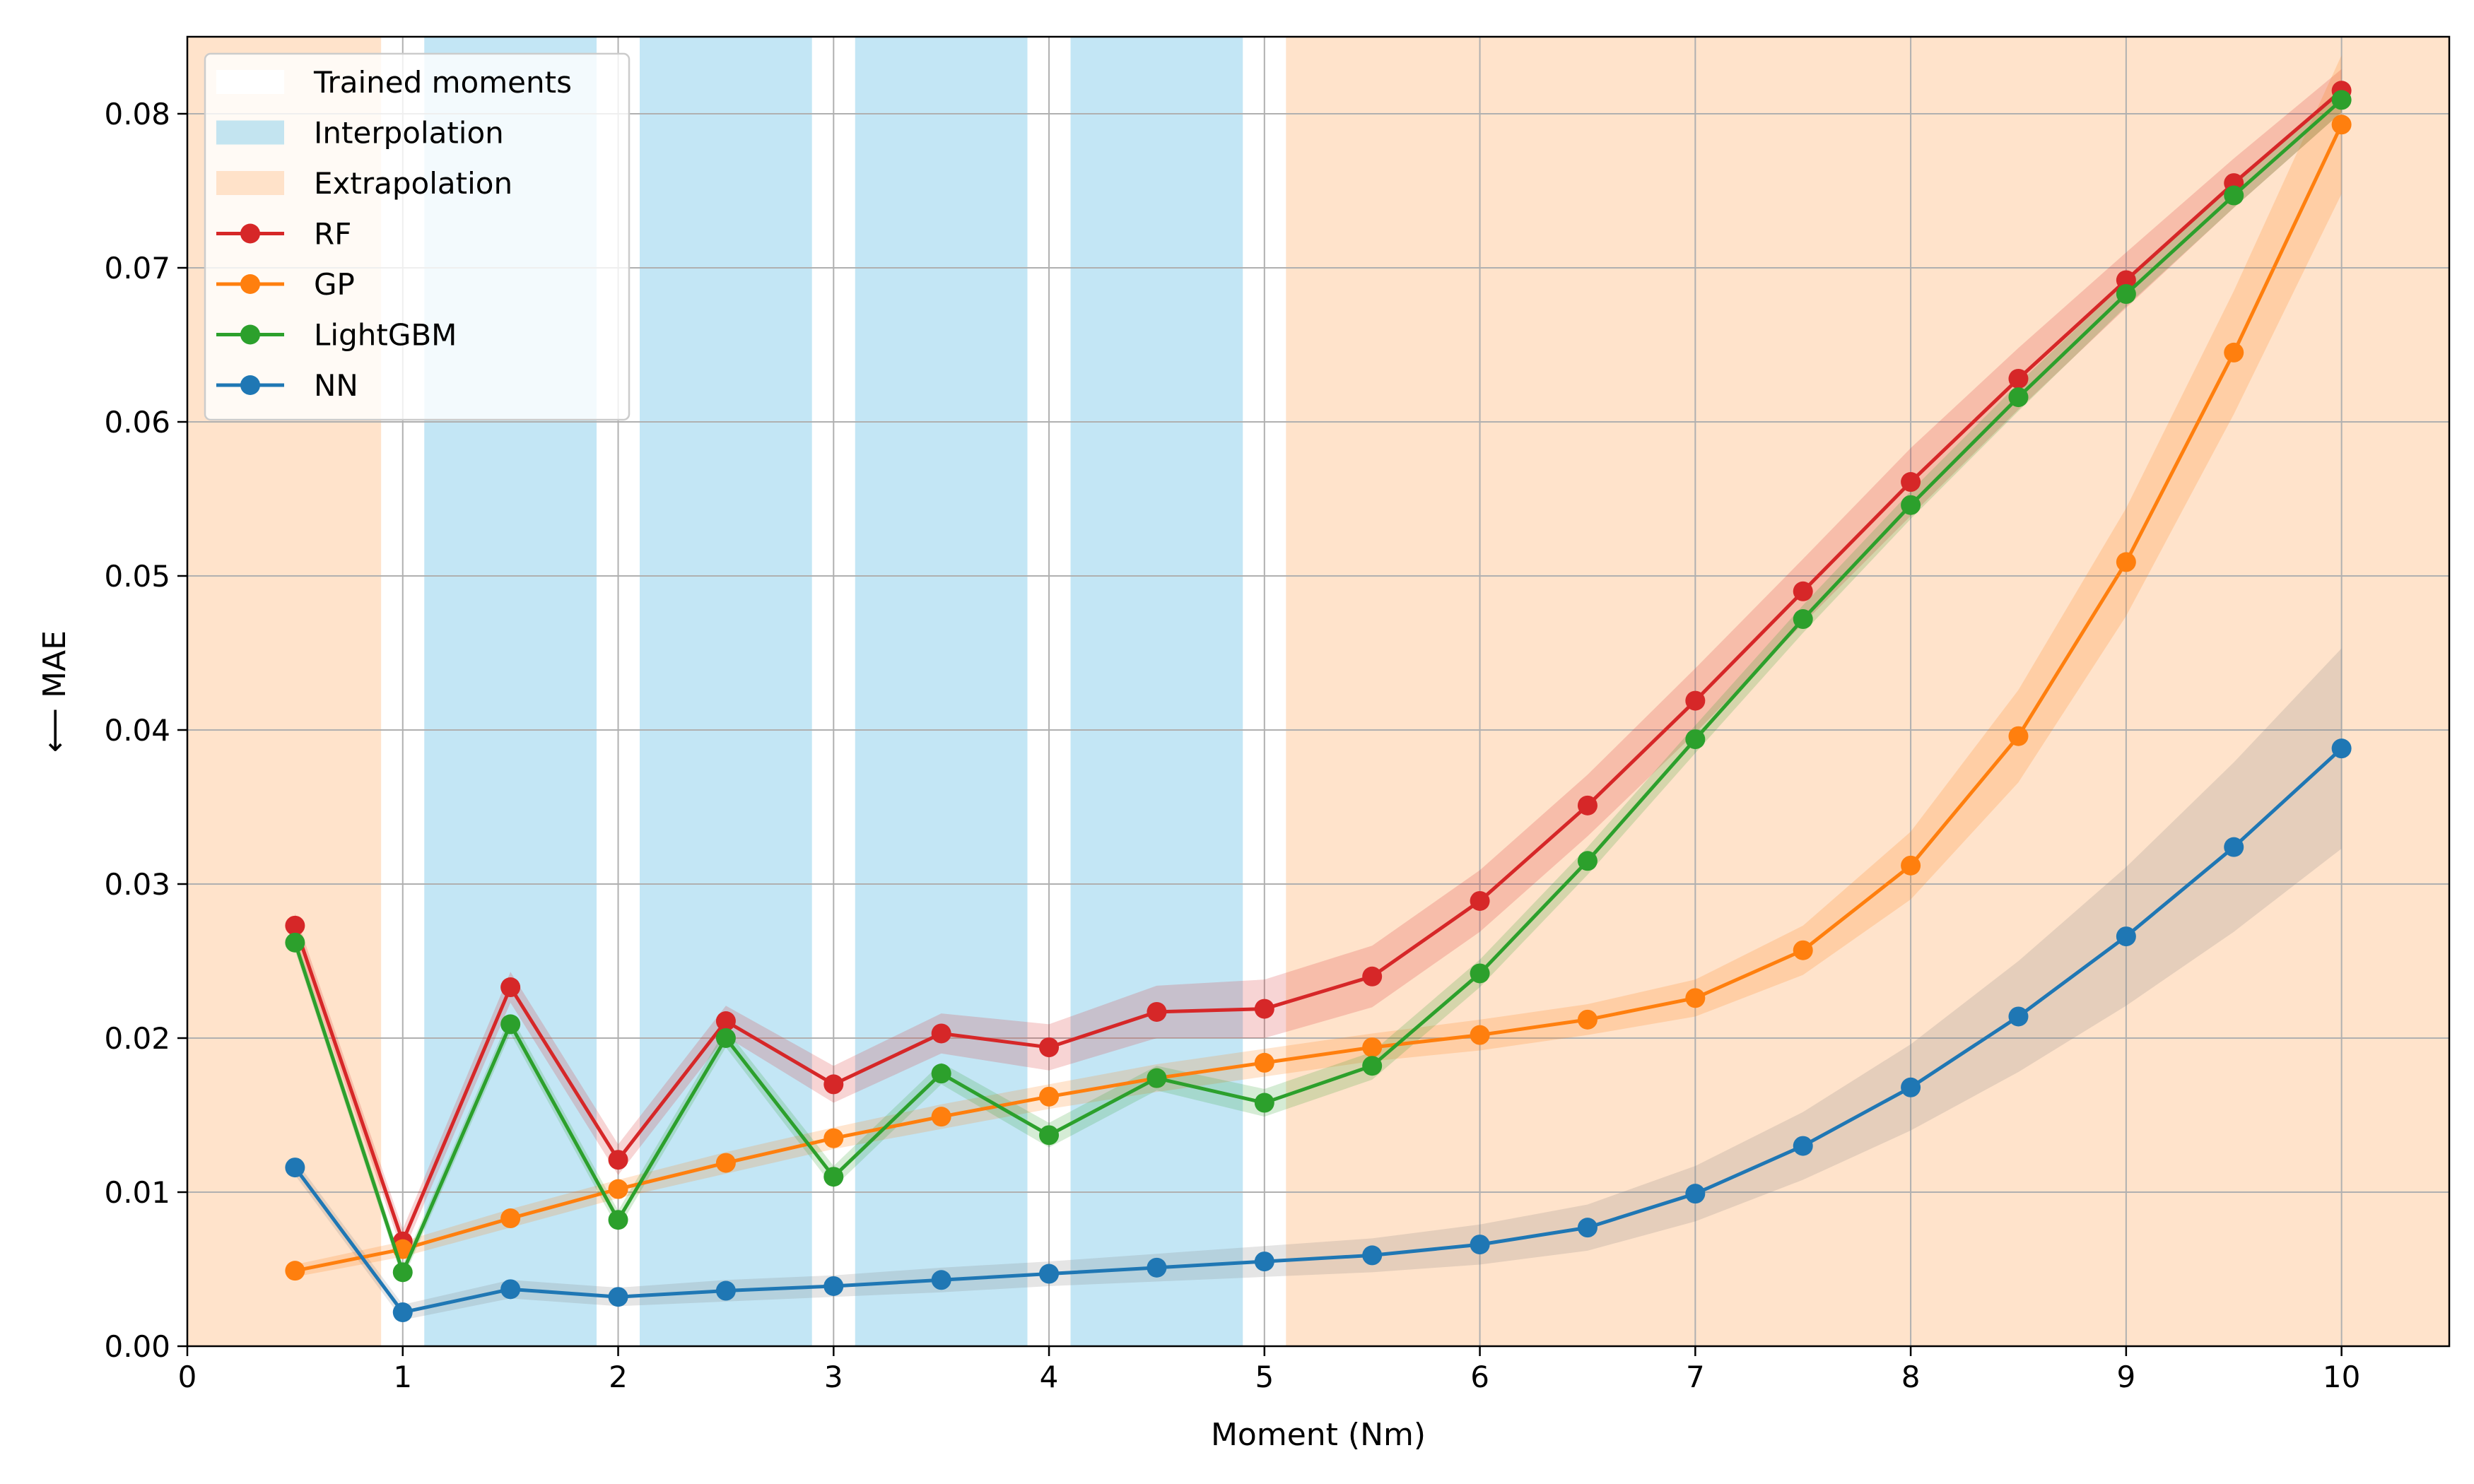 The height and width of the screenshot is (1484, 2474). Describe the element at coordinates (1479, 1377) in the screenshot. I see `x-tick-label: 6` at that location.